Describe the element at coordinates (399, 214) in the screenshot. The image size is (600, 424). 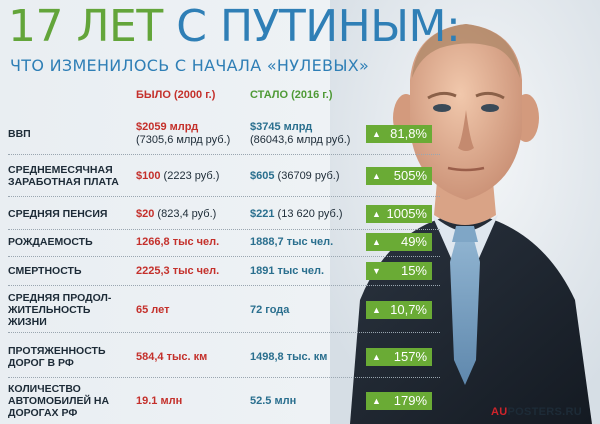
I see `change-badge: ▲ 1005%` at that location.